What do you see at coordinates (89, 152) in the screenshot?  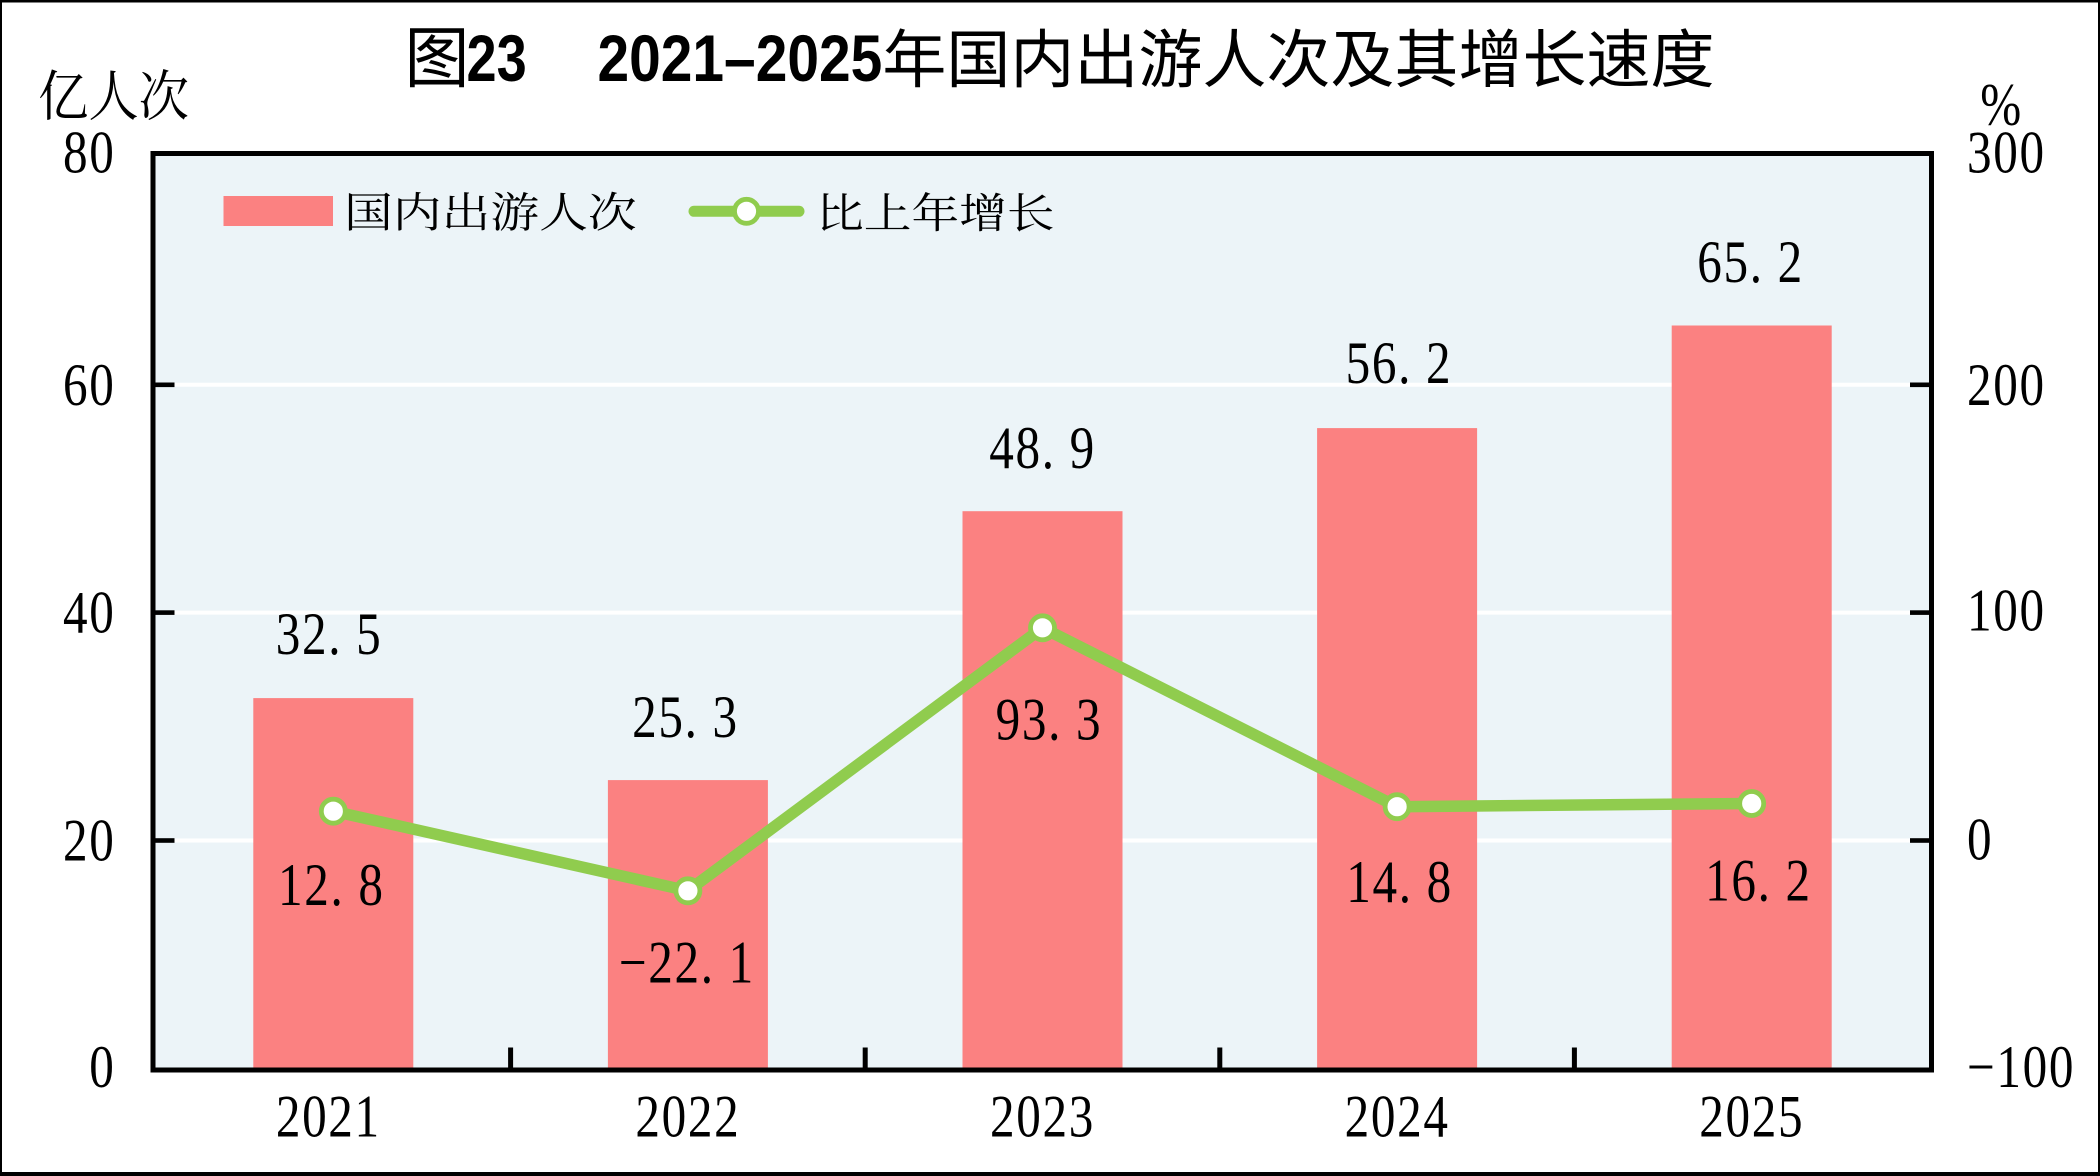 I see `svg-text: 80` at bounding box center [89, 152].